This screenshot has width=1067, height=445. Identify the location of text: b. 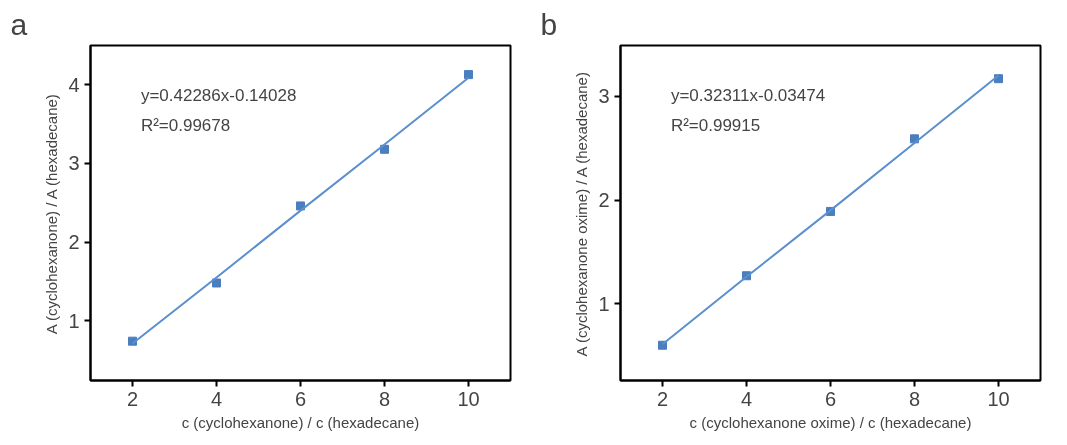
(549, 24).